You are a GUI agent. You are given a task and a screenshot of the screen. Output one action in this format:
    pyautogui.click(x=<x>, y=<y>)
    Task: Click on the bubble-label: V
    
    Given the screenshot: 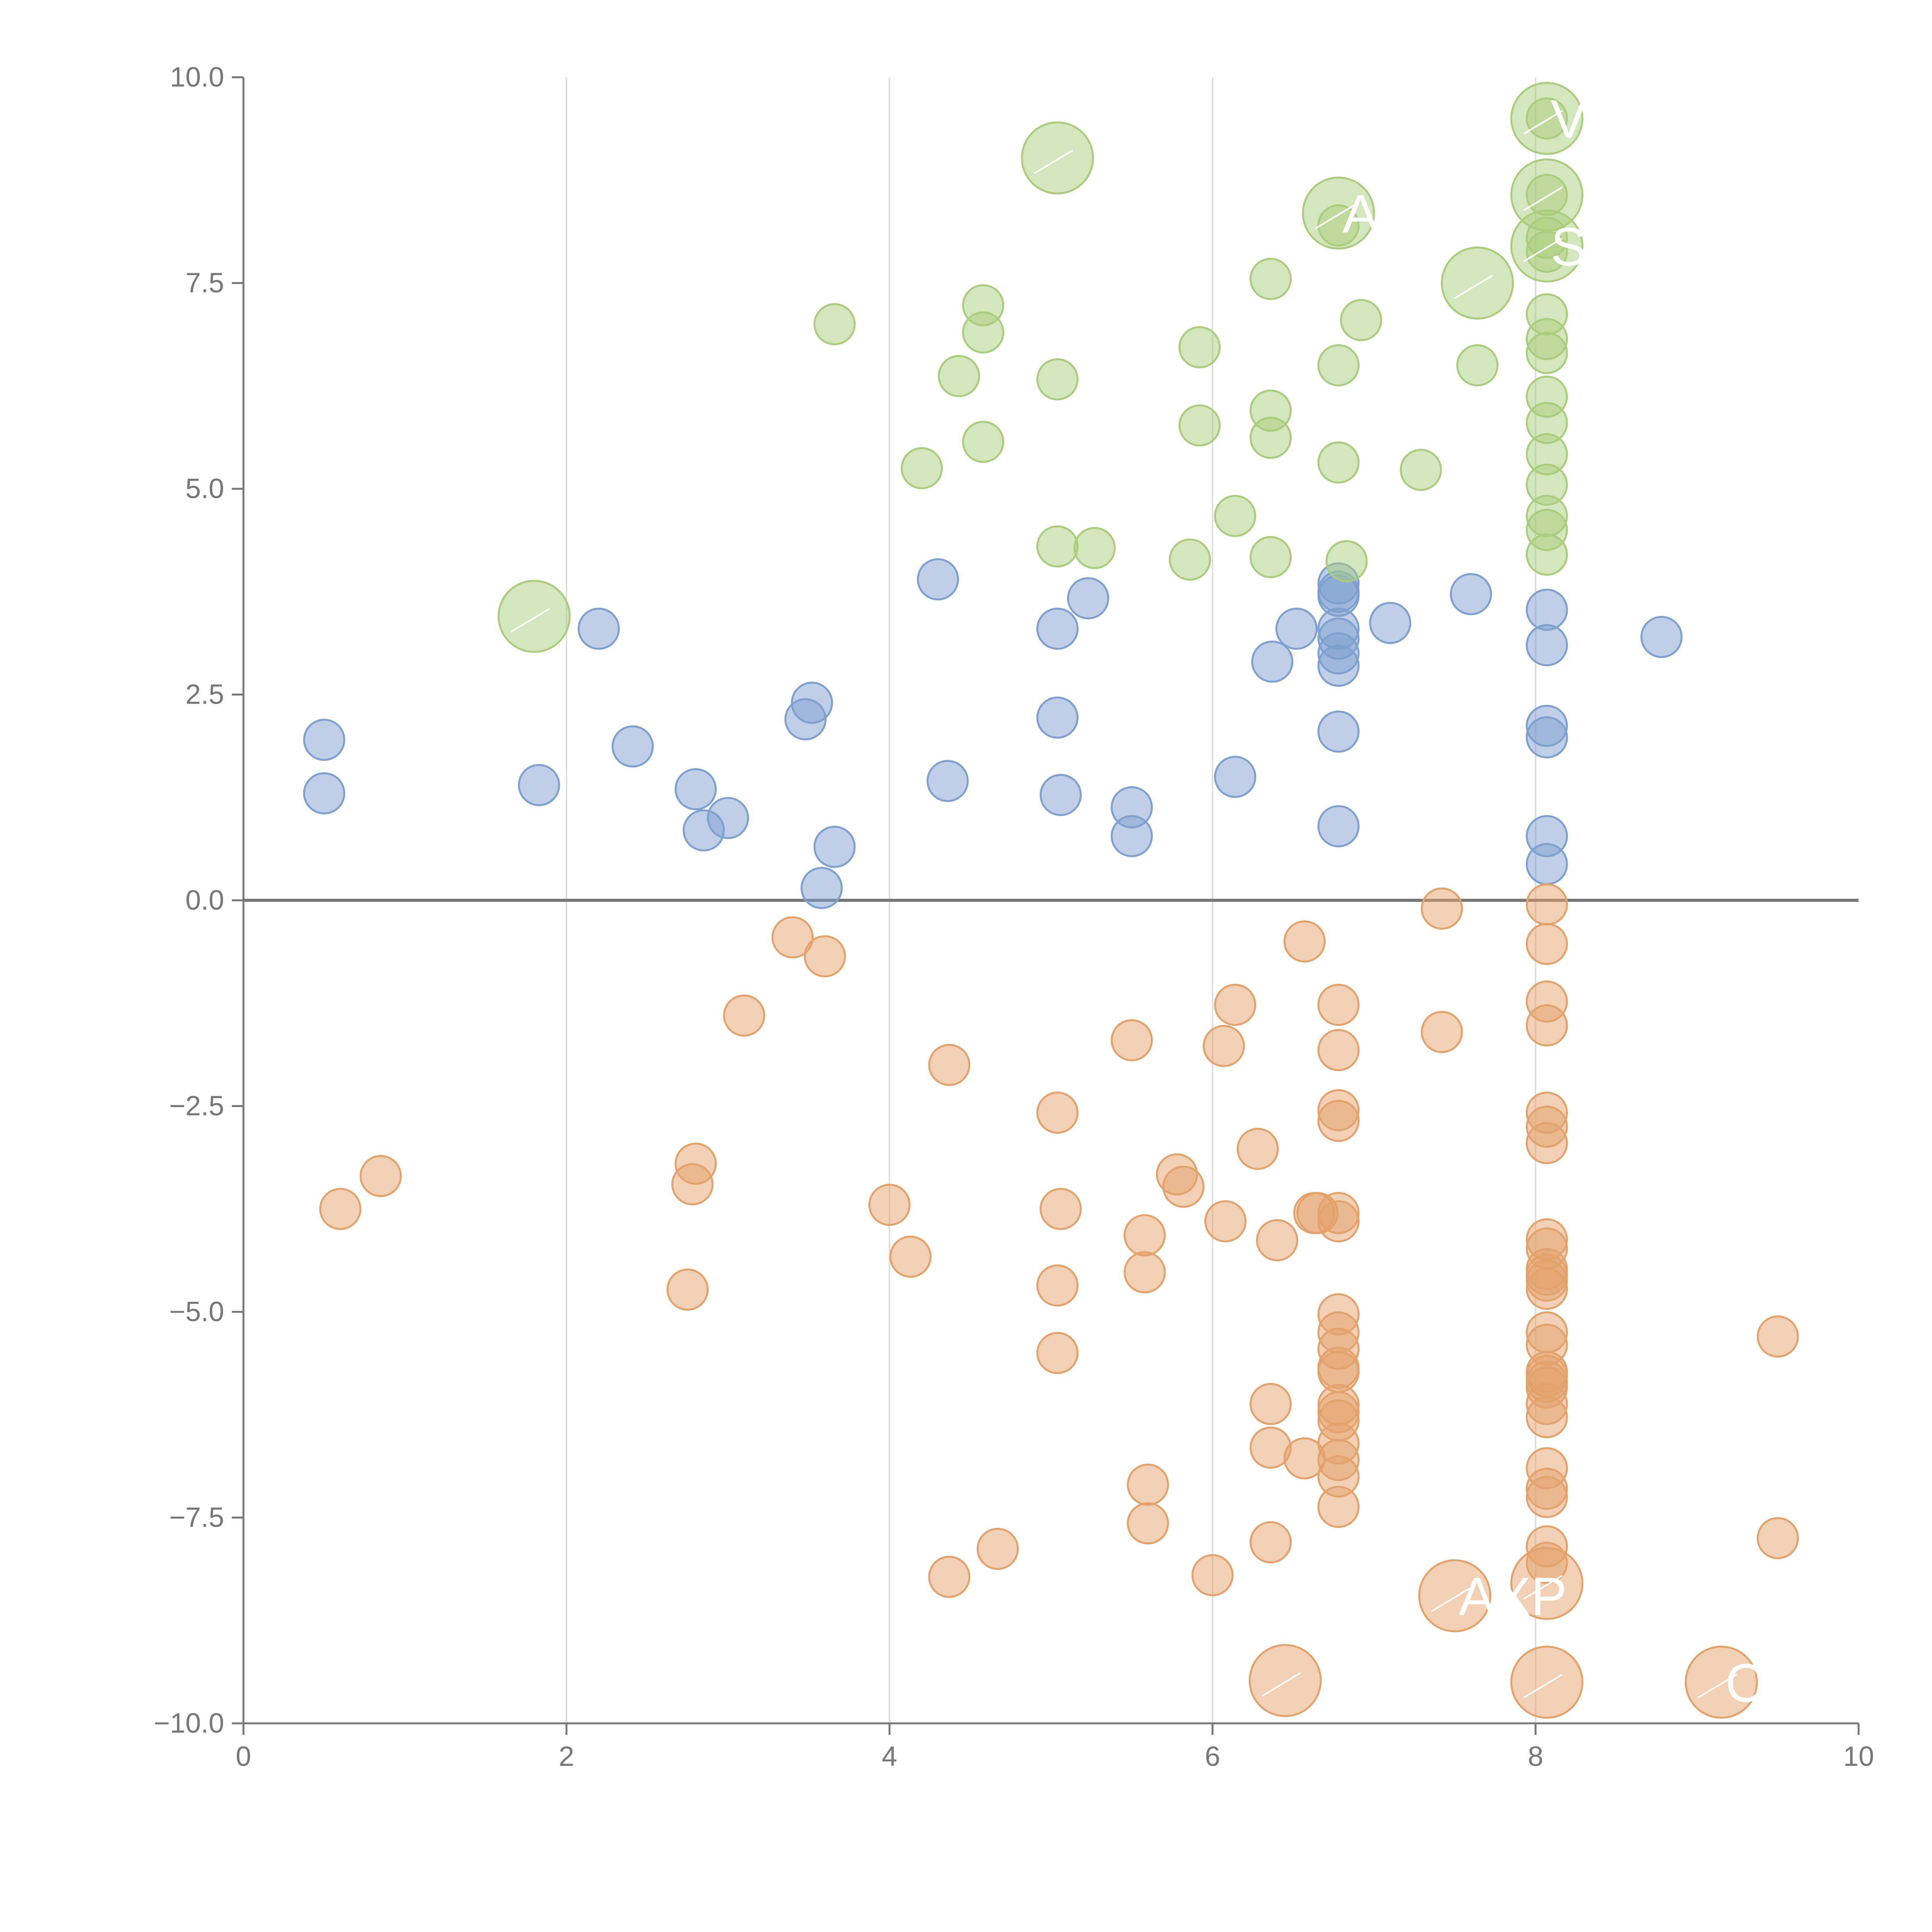 What is the action you would take?
    pyautogui.click(x=1569, y=120)
    